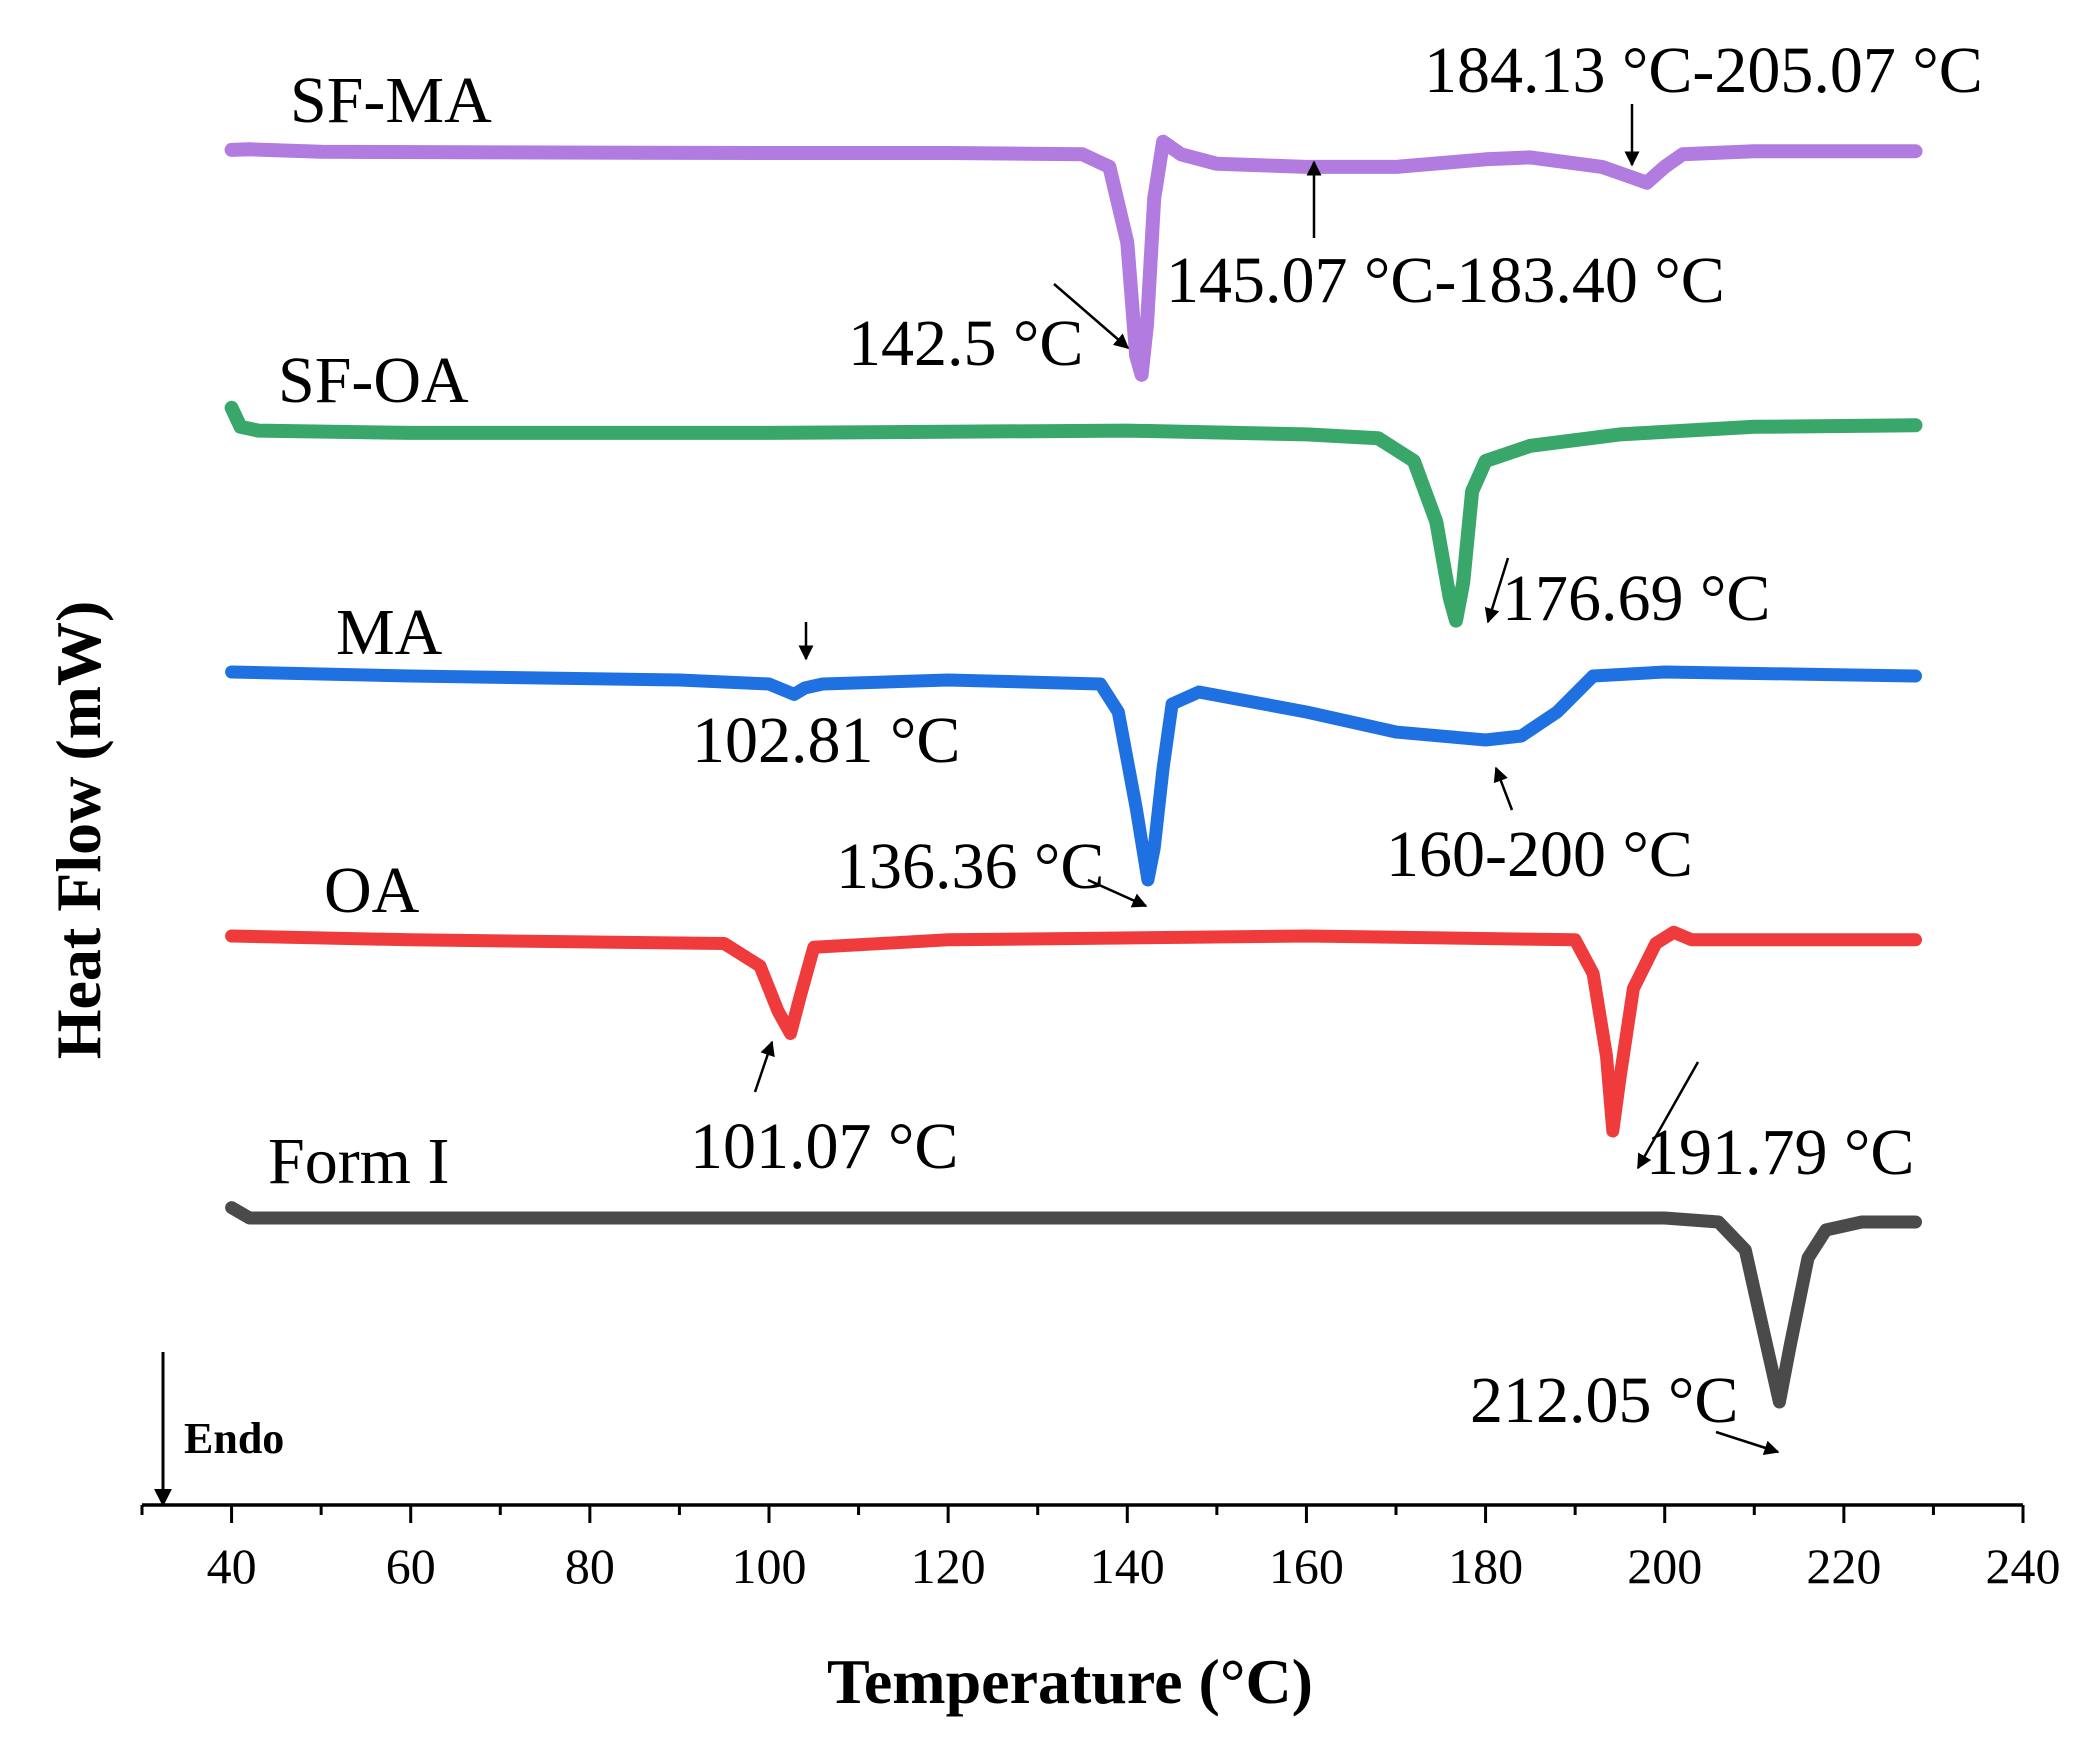  What do you see at coordinates (1497, 590) in the screenshot?
I see `annotation-arrow-sf-oa-peak` at bounding box center [1497, 590].